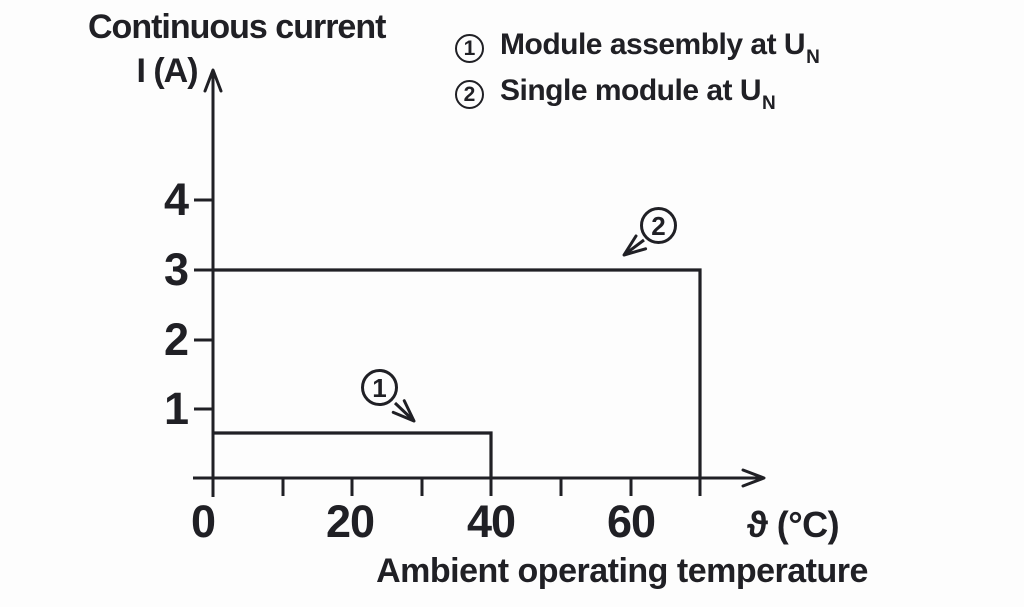 The height and width of the screenshot is (607, 1024). I want to click on legend-item-single-module: 2 Single module at UN, so click(615, 93).